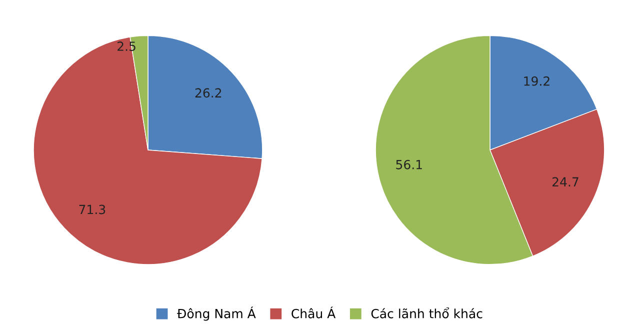 The width and height of the screenshot is (640, 332). Describe the element at coordinates (537, 81) in the screenshot. I see `data-label: 19.2` at that location.